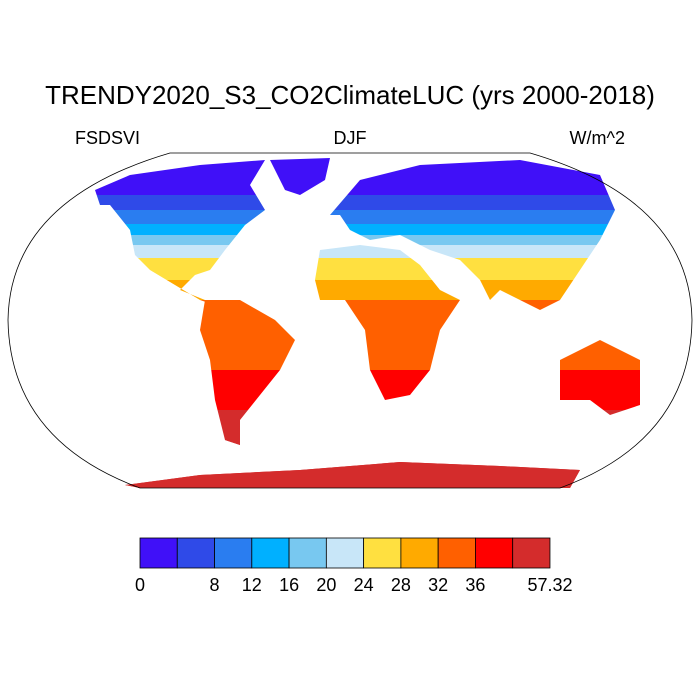 The image size is (700, 700). What do you see at coordinates (401, 585) in the screenshot?
I see `colorbar-label: 28` at bounding box center [401, 585].